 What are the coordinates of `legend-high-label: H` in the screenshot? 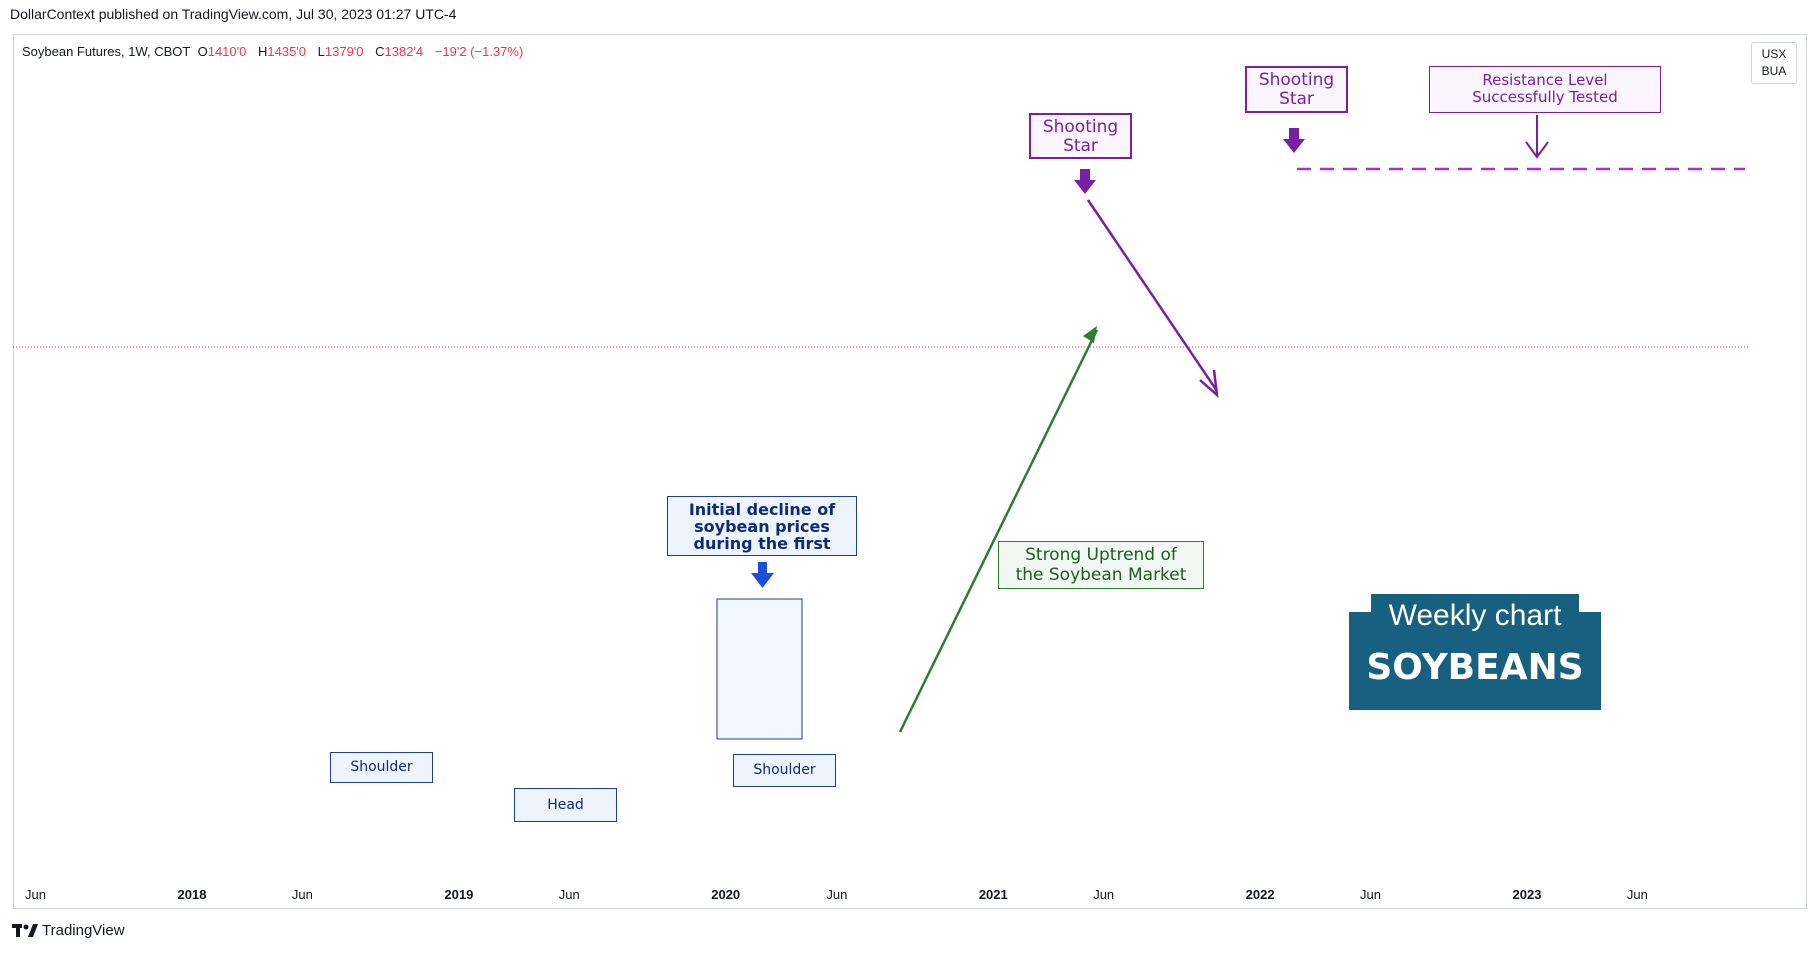 It's located at (262, 51).